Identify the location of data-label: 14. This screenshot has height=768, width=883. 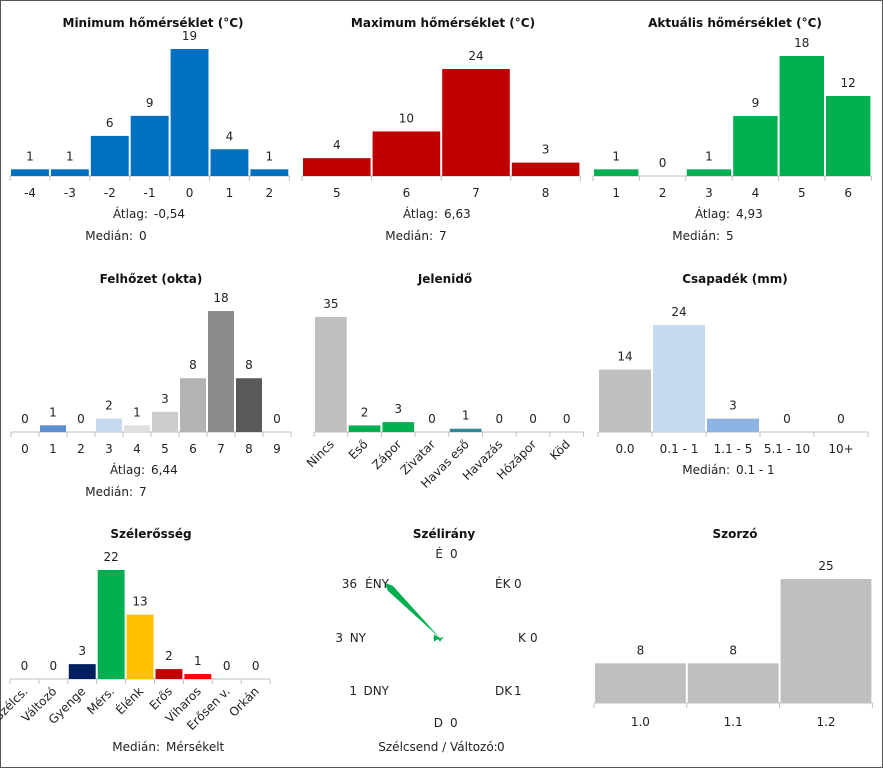
(624, 357).